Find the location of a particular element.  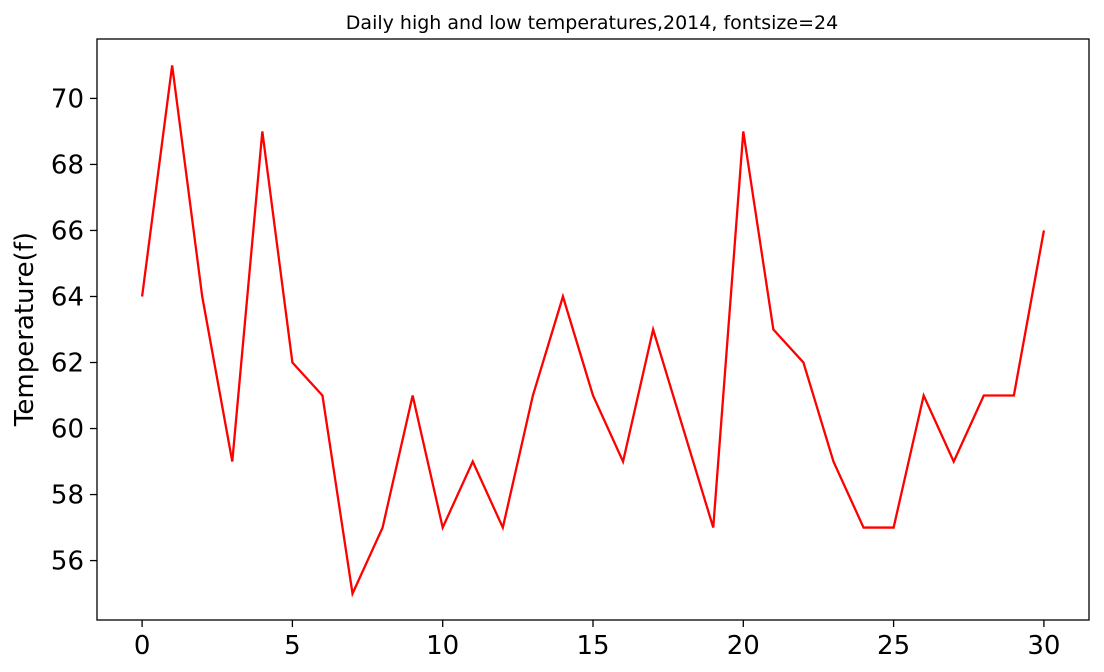

x-tick-label: 15 is located at coordinates (592, 646).